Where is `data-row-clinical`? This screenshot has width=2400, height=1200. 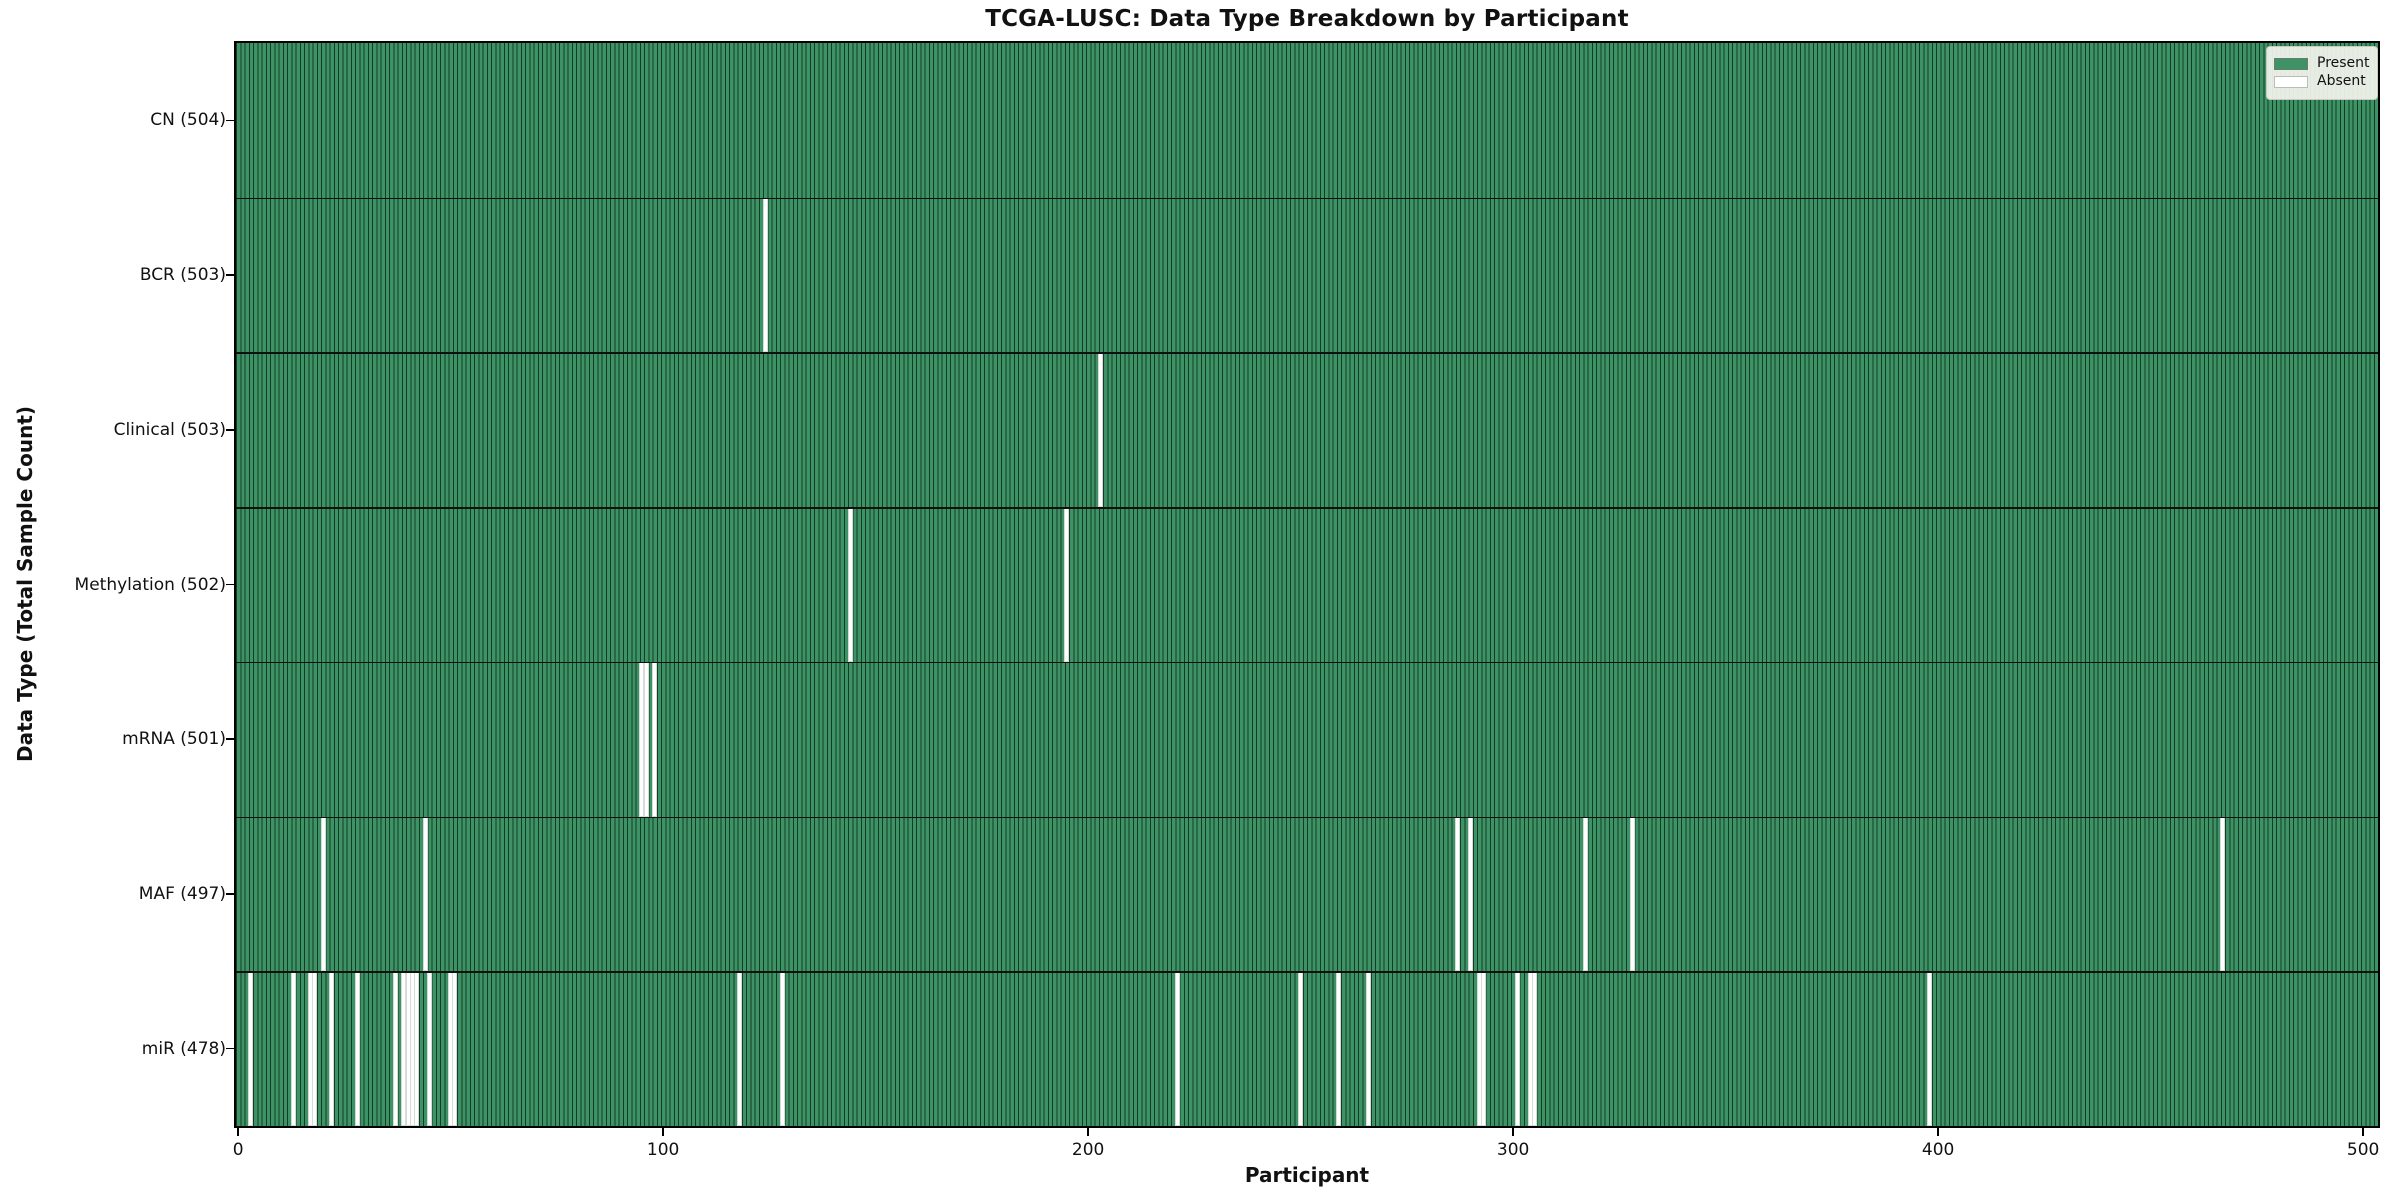 data-row-clinical is located at coordinates (1307, 430).